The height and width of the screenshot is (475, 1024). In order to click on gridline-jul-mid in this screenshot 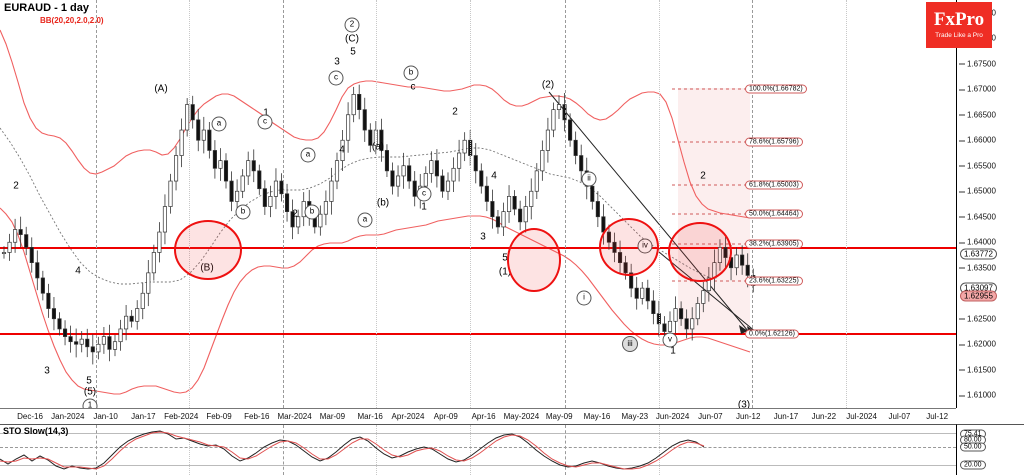, I will do `click(846, 204)`.